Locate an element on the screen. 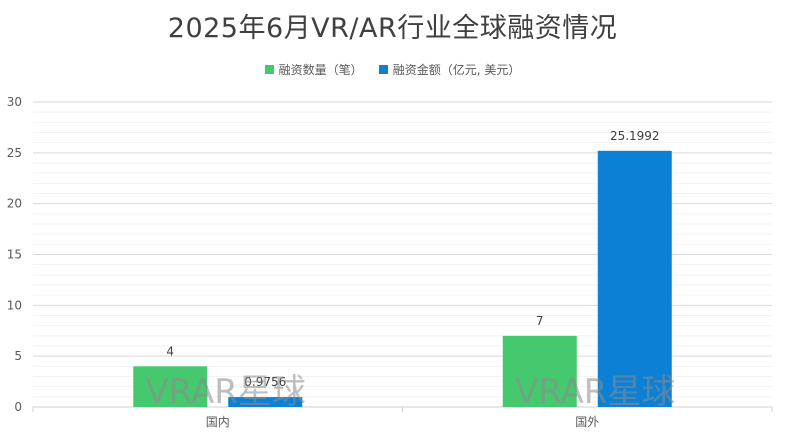 This screenshot has width=785, height=442. y-tick-label: 15 is located at coordinates (14, 255).